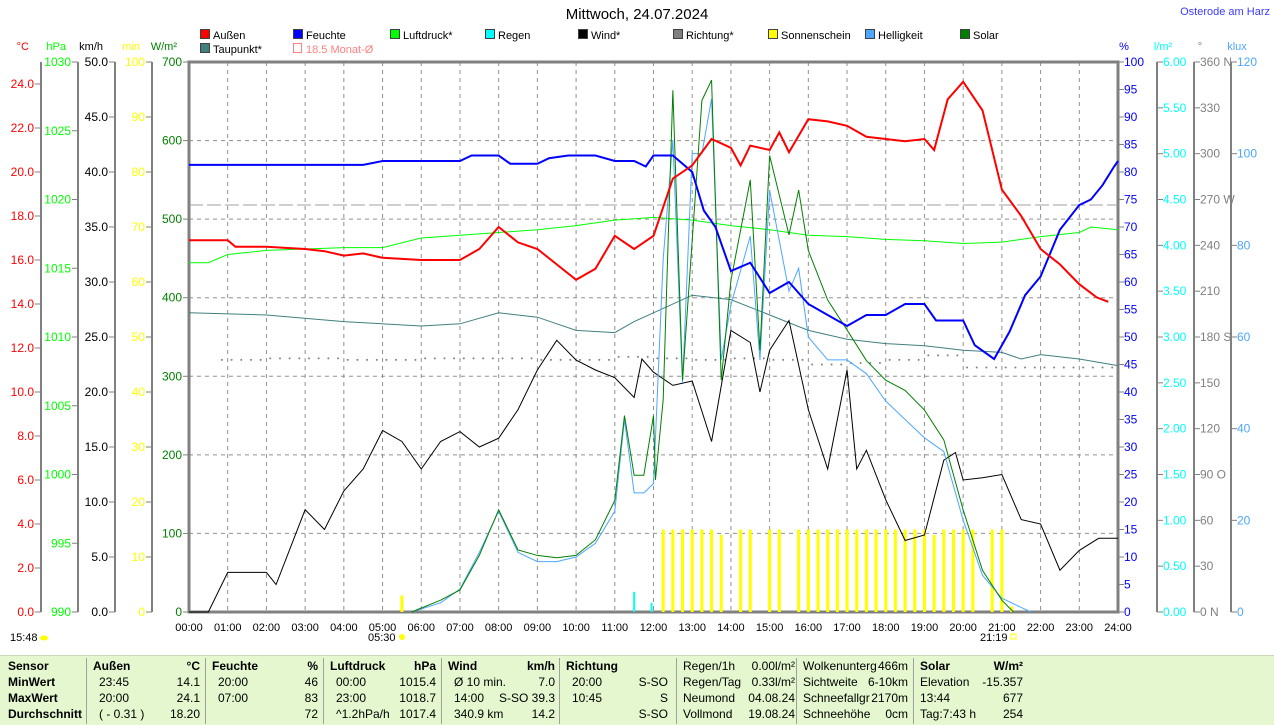  I want to click on x-tick-label: 14:00, so click(731, 628).